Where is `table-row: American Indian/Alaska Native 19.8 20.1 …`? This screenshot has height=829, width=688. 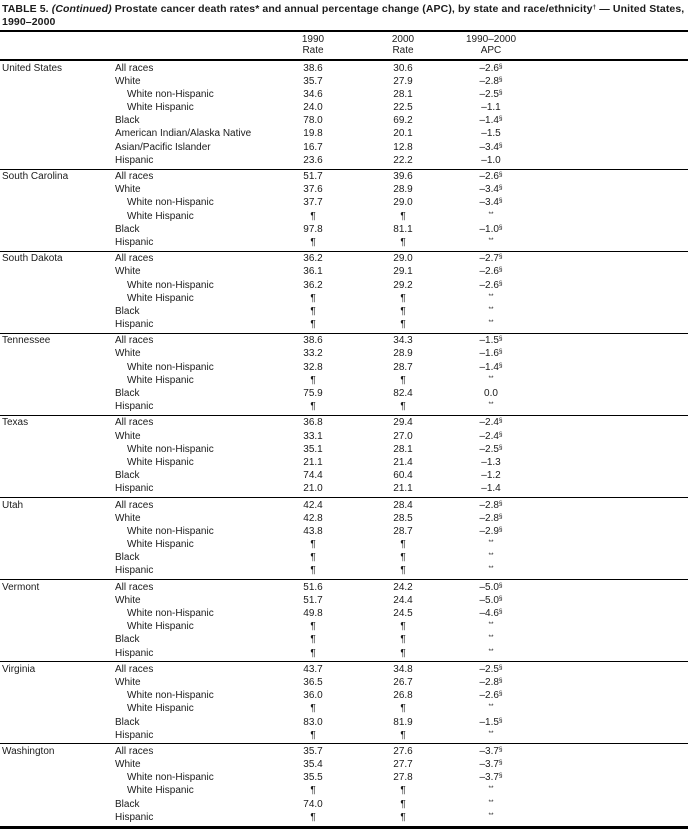
table-row: American Indian/Alaska Native 19.8 20.1 … is located at coordinates (344, 133).